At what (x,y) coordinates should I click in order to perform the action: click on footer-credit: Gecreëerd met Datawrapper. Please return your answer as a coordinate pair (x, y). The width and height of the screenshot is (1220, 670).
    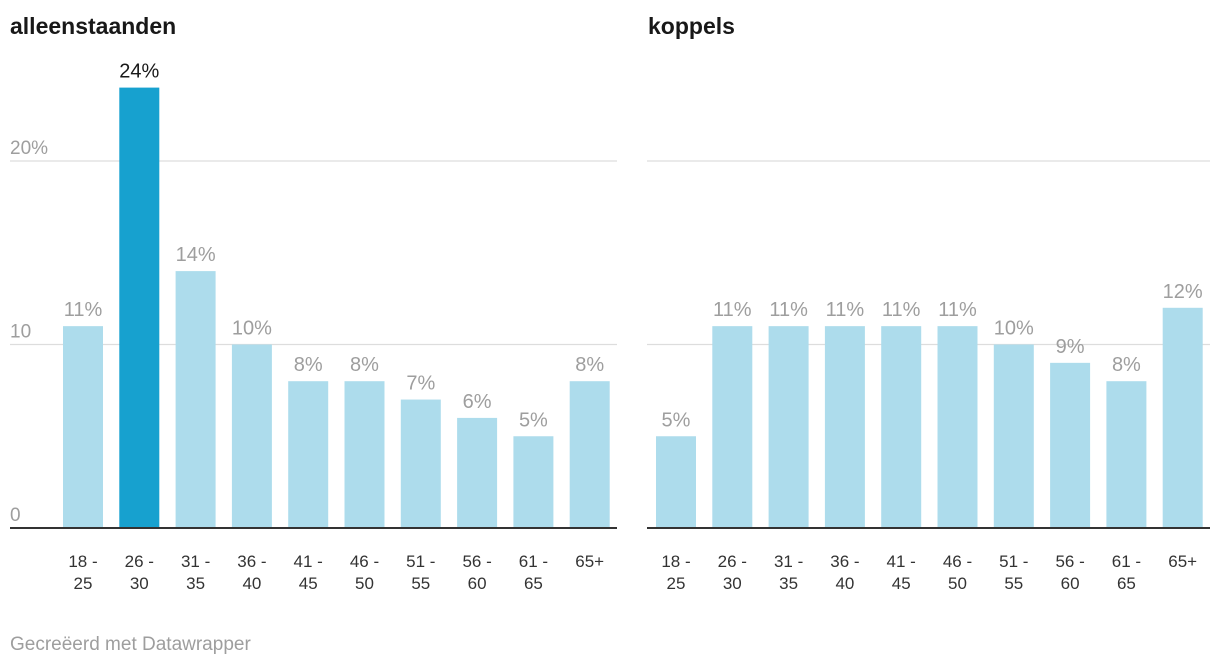
    Looking at the image, I should click on (130, 644).